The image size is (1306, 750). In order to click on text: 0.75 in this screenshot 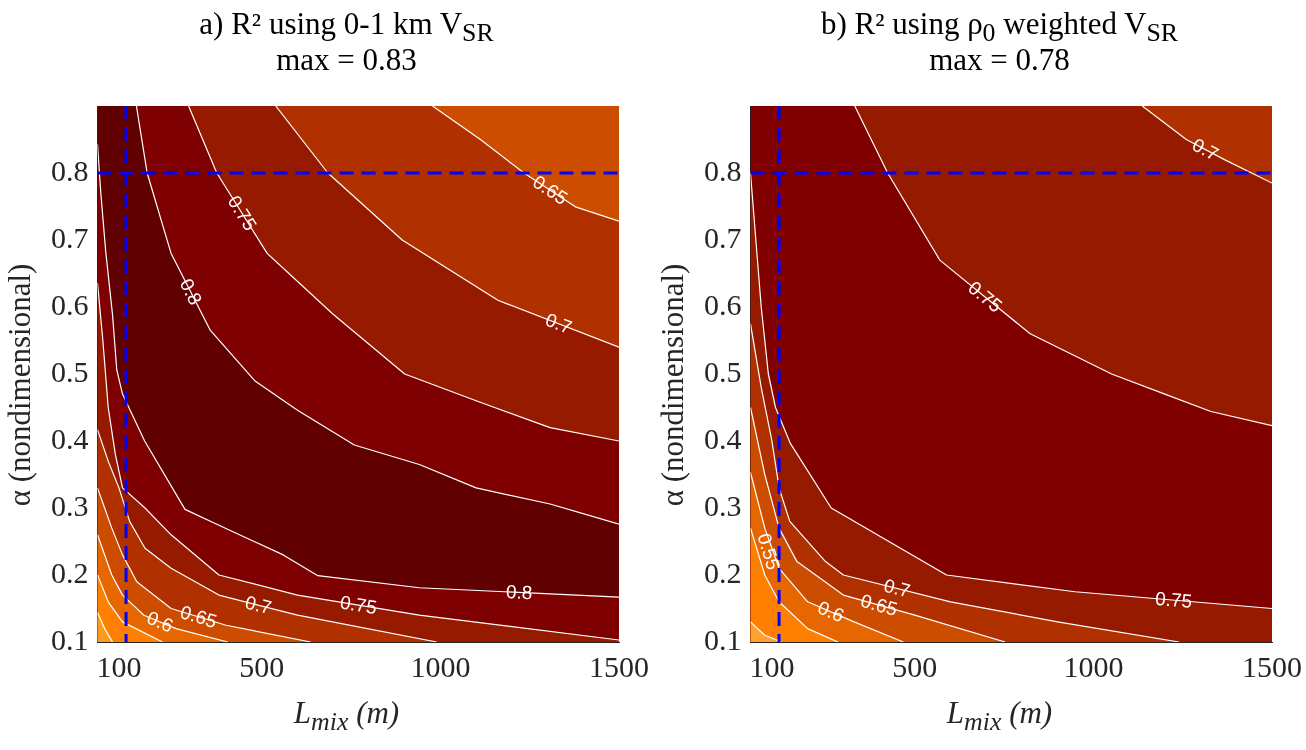, I will do `click(358, 605)`.